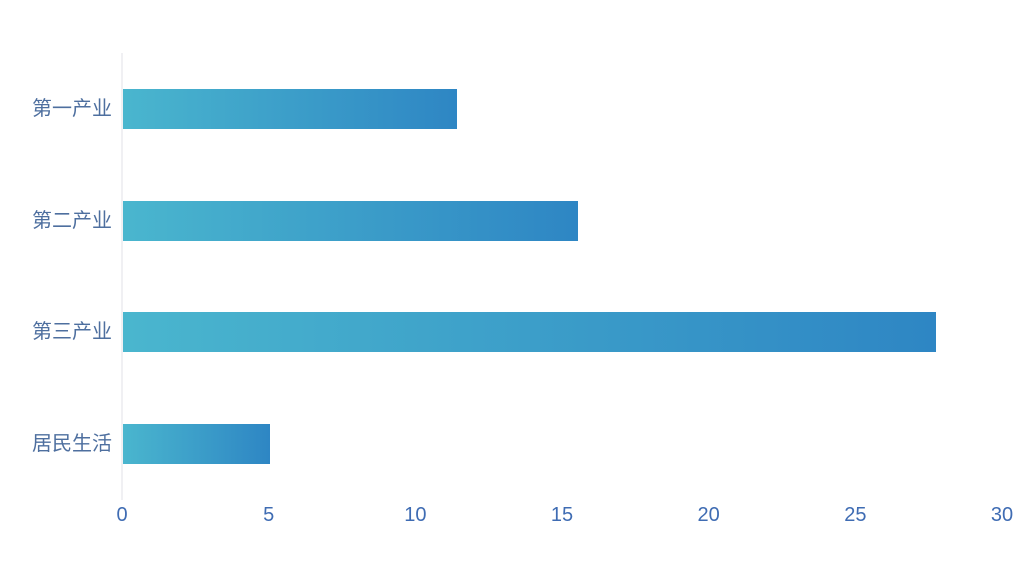  Describe the element at coordinates (269, 515) in the screenshot. I see `x-tick-label-5: 5` at that location.